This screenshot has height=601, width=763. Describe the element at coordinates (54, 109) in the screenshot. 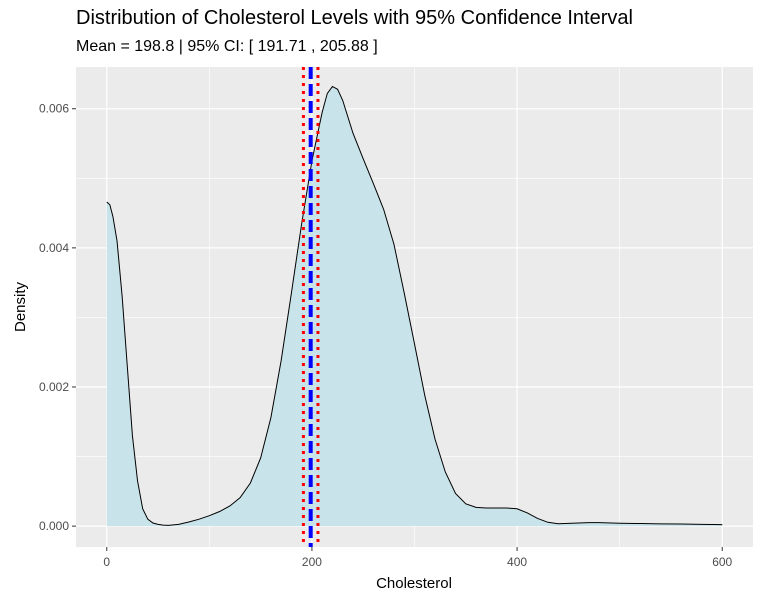

I see `y-tick-label: 0.006` at that location.